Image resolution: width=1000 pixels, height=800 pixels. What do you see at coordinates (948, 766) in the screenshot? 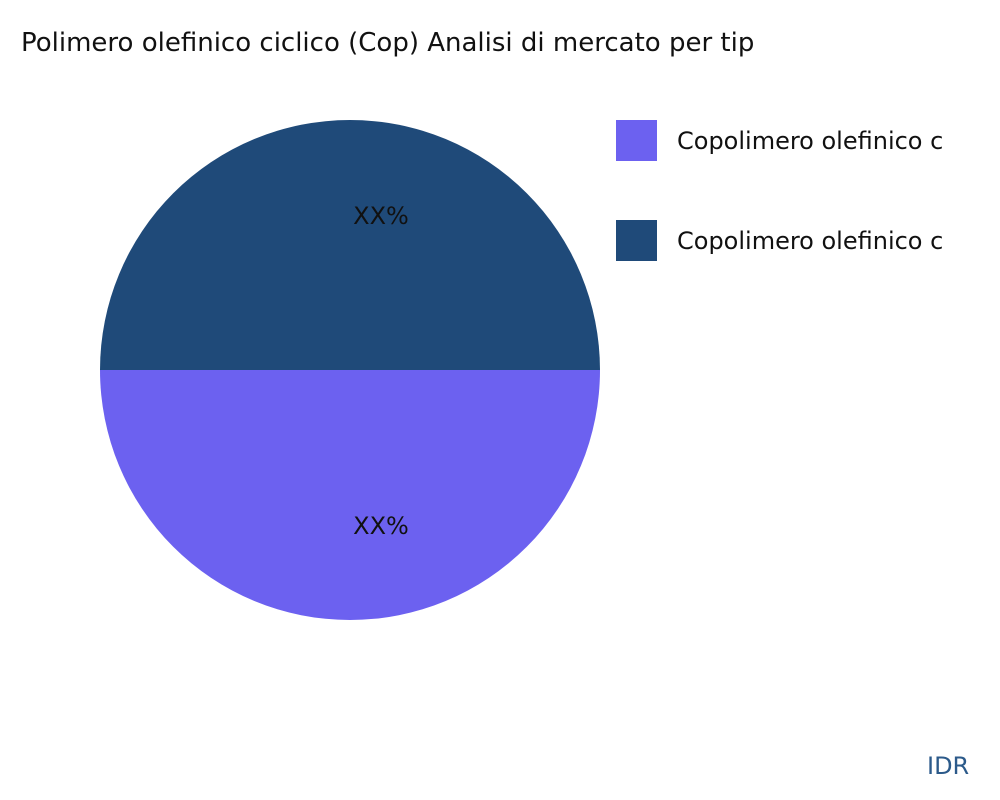
I see `brand-logo-text: IDR` at bounding box center [948, 766].